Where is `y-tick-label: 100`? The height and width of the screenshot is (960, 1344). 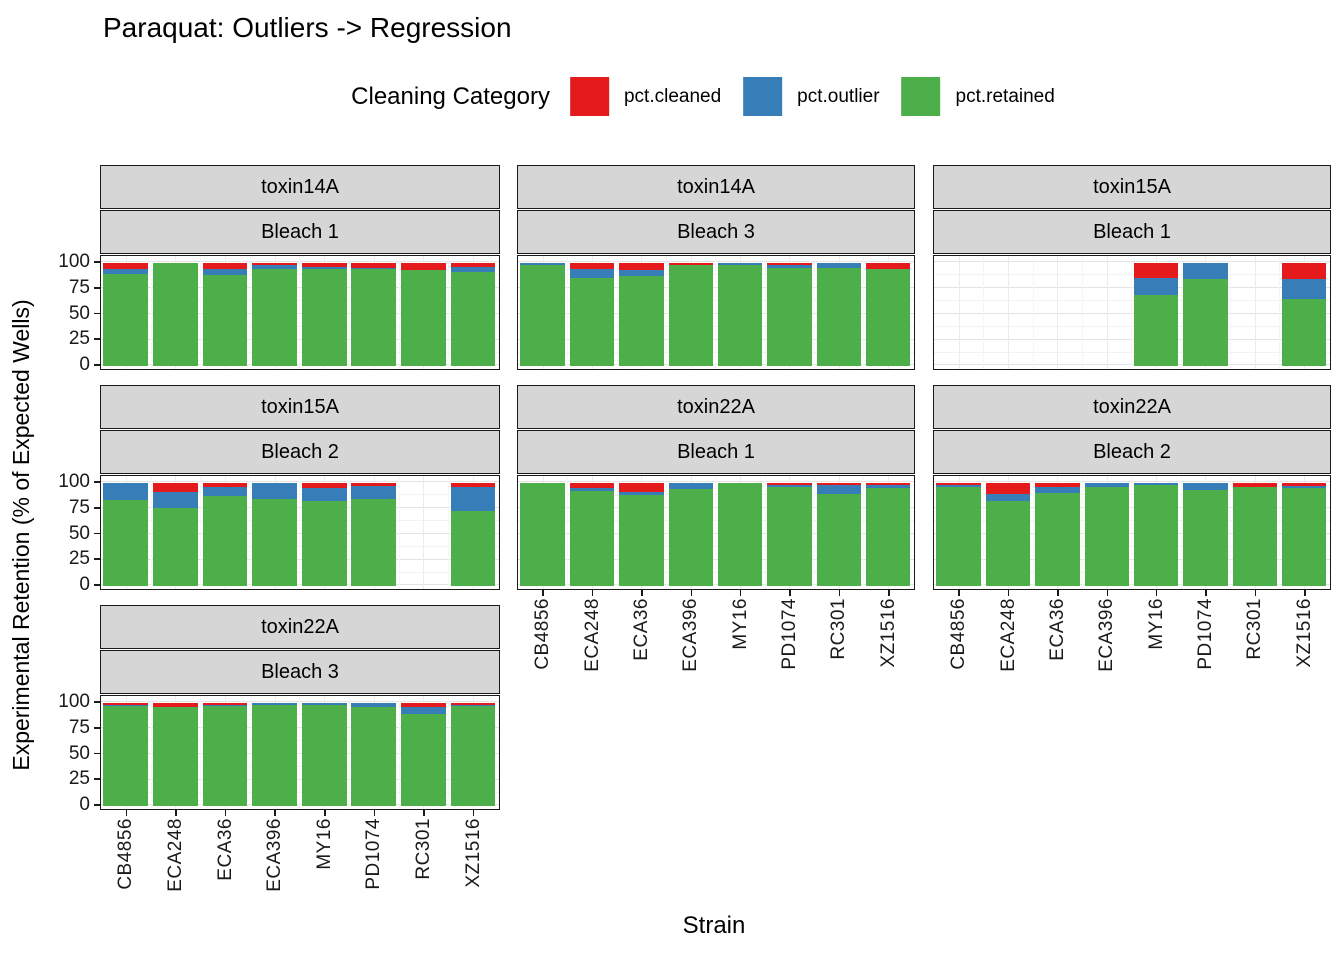
y-tick-label: 100 is located at coordinates (74, 261).